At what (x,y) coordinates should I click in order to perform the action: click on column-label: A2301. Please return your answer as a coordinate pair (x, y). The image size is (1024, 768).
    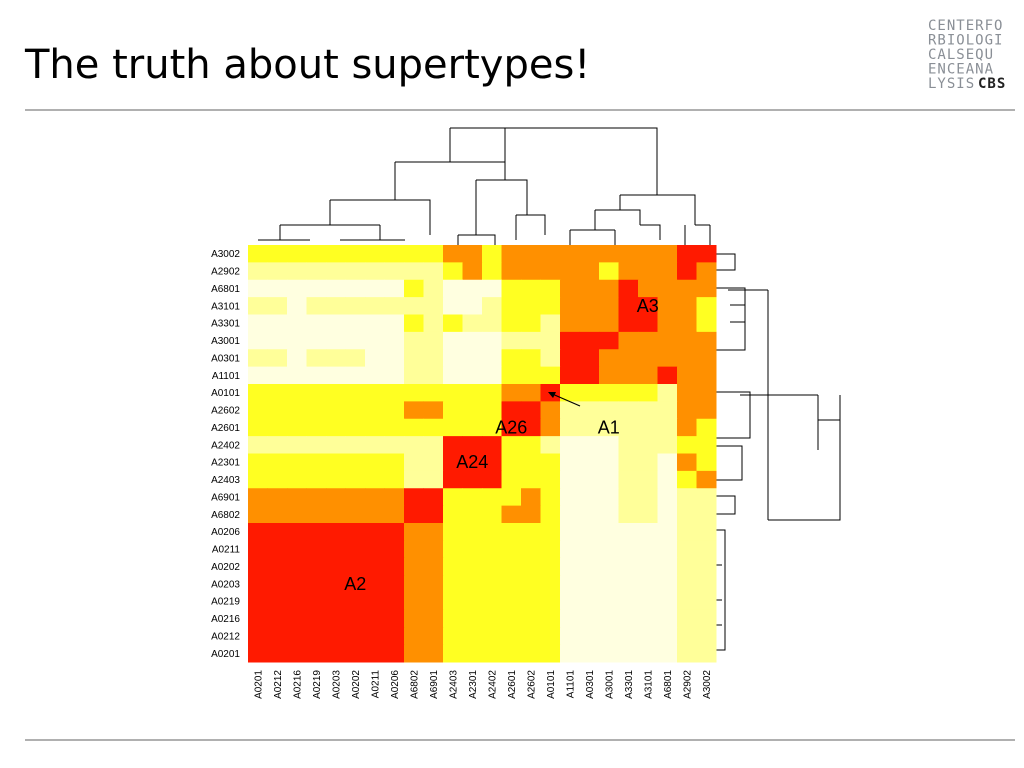
    Looking at the image, I should click on (473, 684).